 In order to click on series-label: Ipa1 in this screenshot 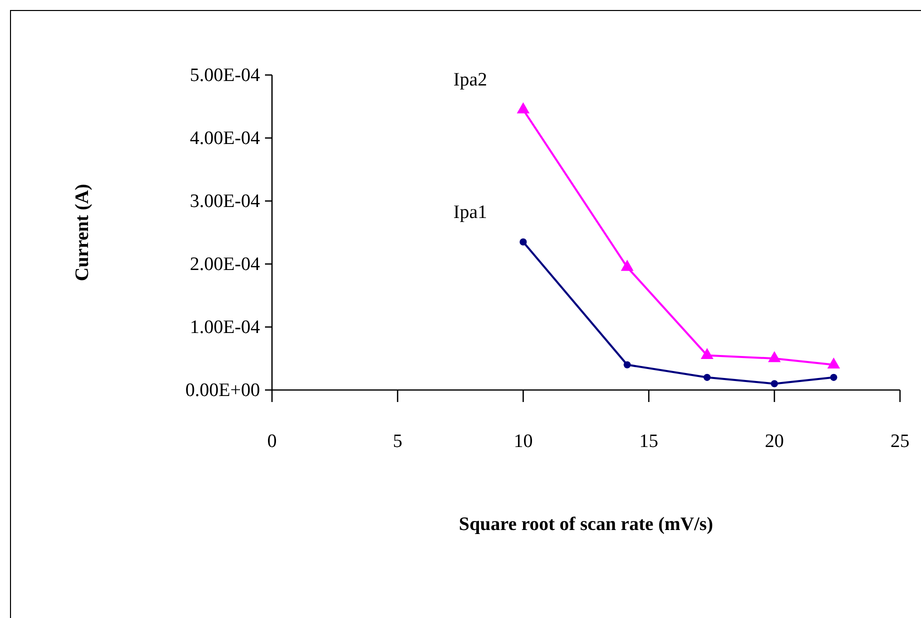, I will do `click(470, 212)`.